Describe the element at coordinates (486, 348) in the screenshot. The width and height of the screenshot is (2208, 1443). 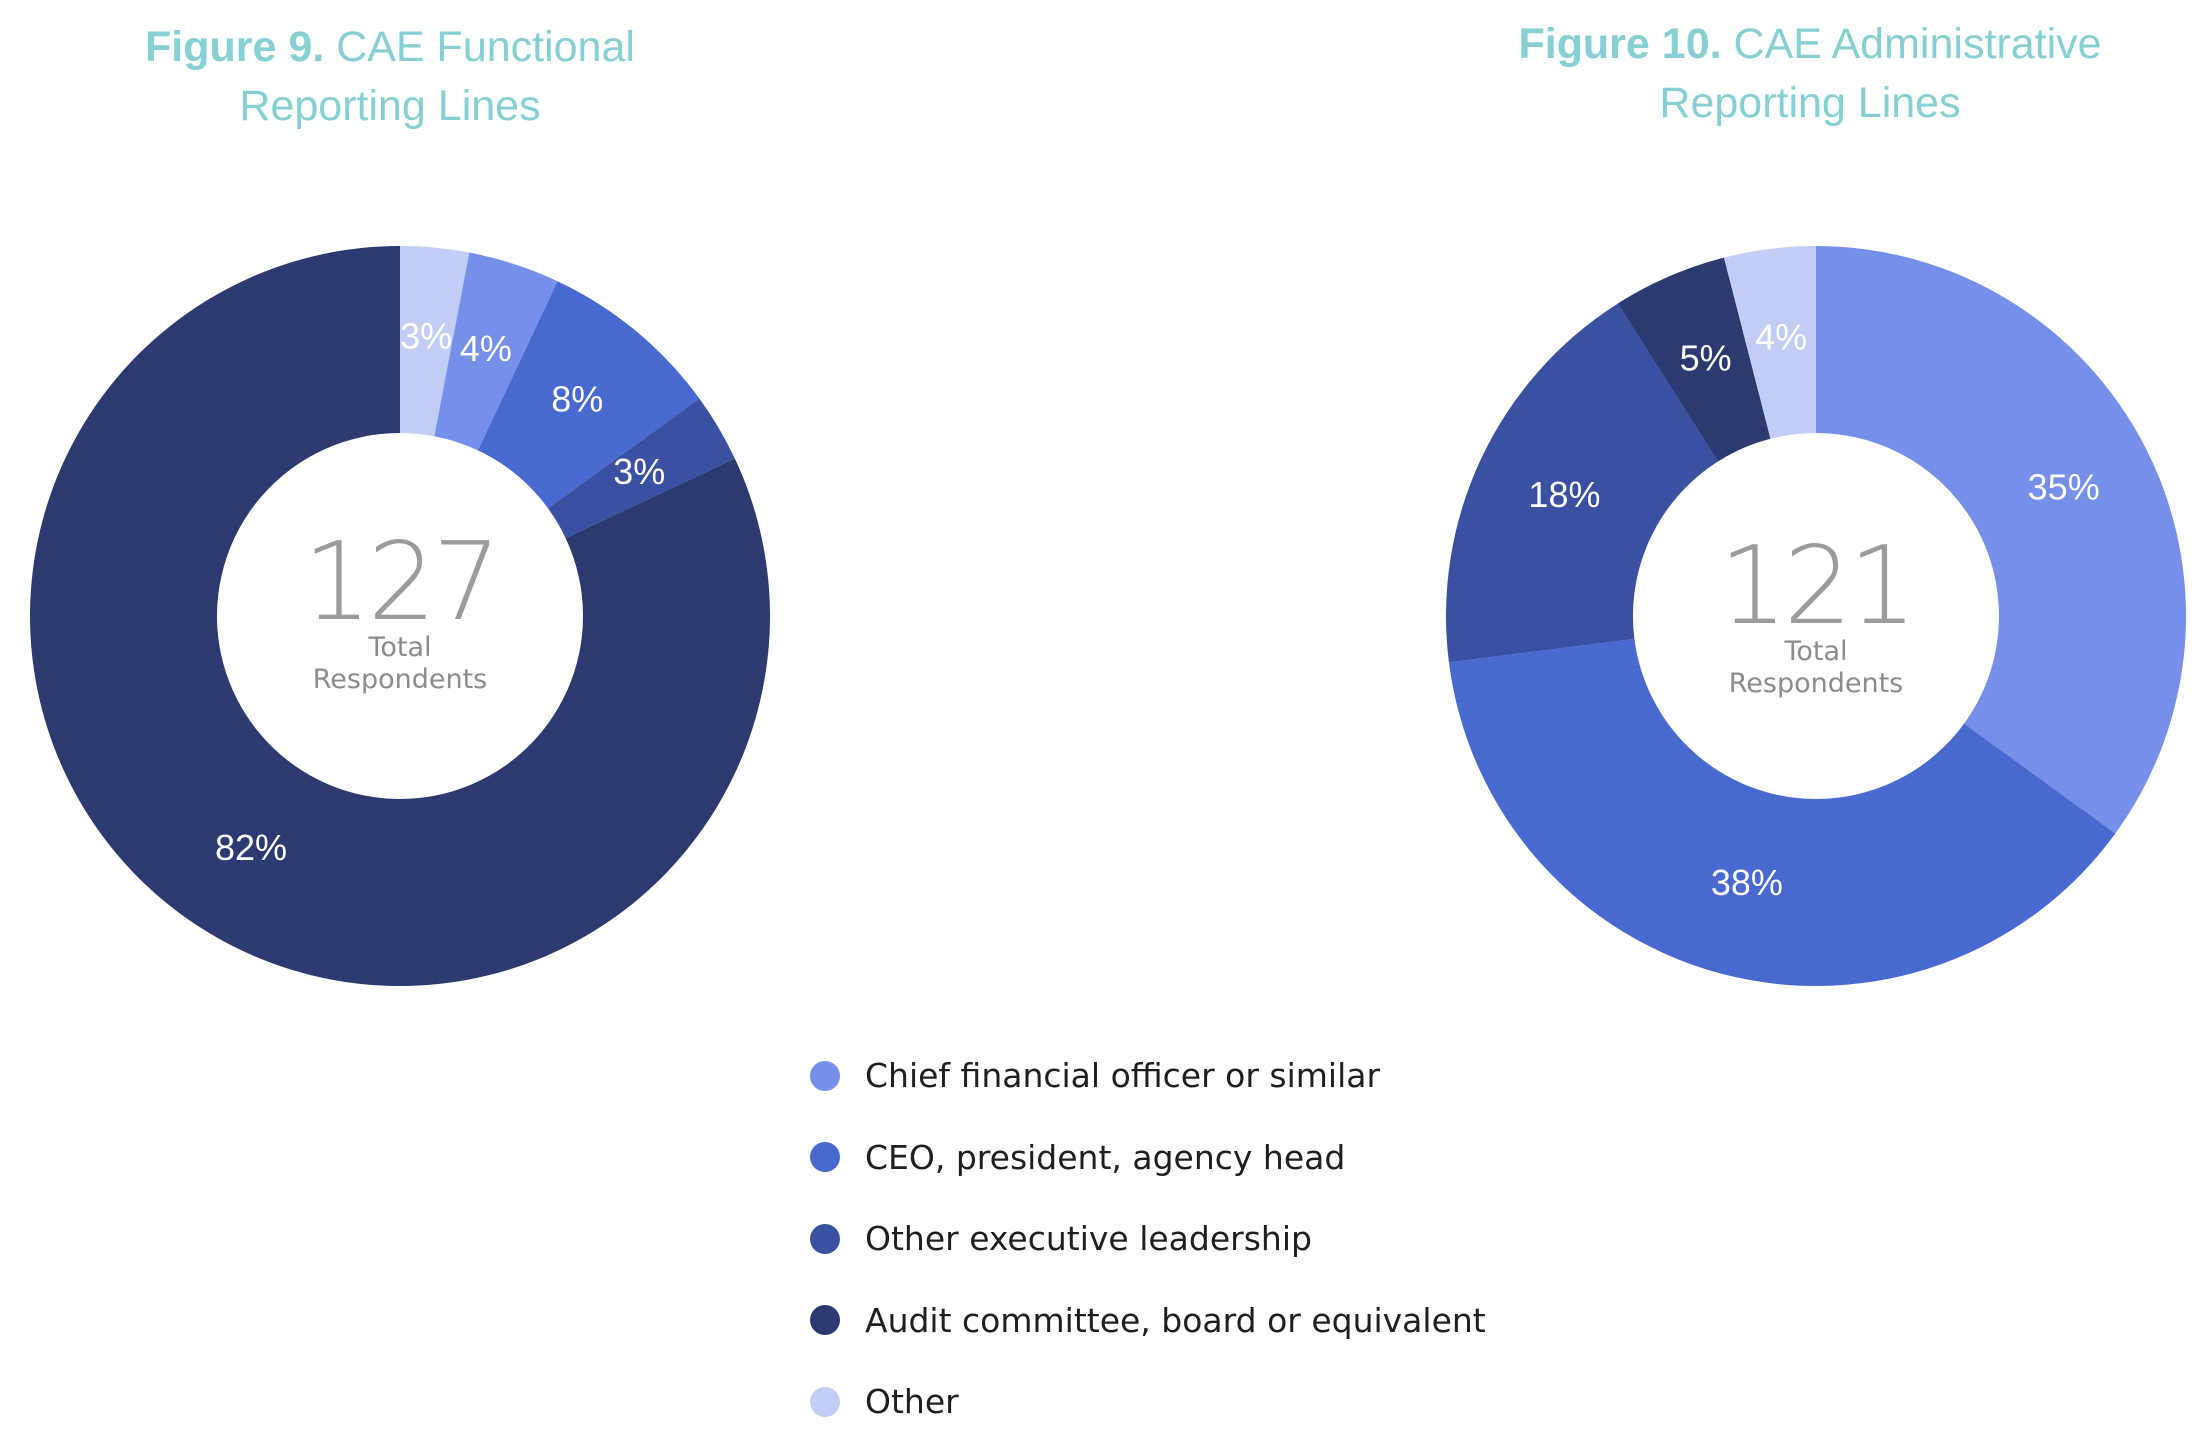
I see `slice-label-chief-financial-officer-or-similar: 4%` at that location.